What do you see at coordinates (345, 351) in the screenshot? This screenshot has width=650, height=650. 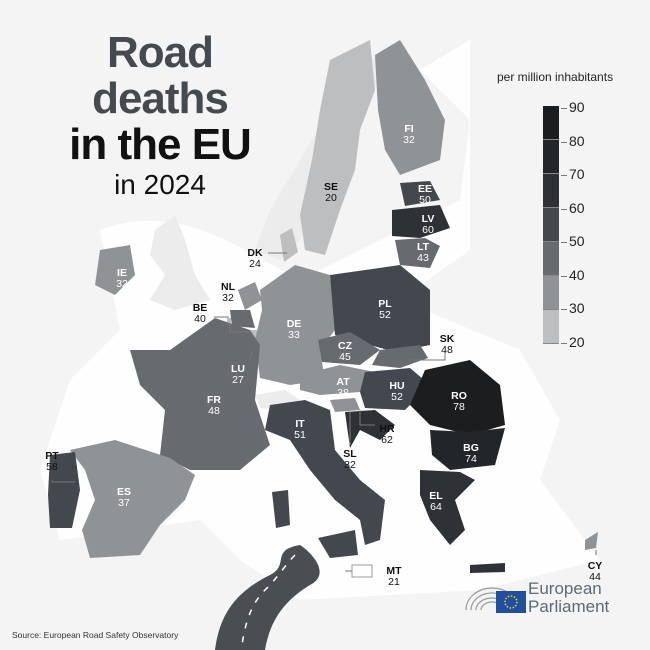 I see `label-CZ: CZ 45` at bounding box center [345, 351].